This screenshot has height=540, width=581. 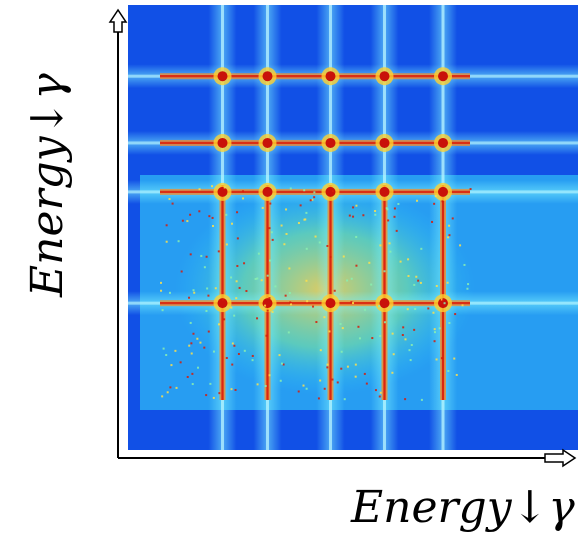 What do you see at coordinates (560, 458) in the screenshot?
I see `x-axis-arrow` at bounding box center [560, 458].